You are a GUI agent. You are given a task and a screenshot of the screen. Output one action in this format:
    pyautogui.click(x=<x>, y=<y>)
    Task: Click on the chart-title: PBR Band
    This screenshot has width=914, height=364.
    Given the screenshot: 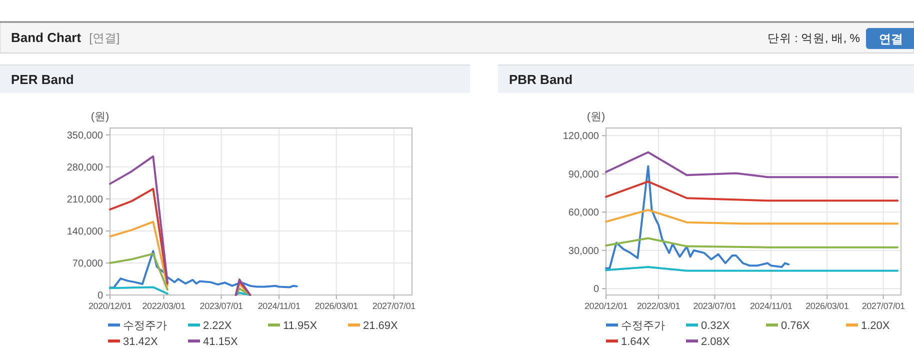 What is the action you would take?
    pyautogui.click(x=541, y=79)
    